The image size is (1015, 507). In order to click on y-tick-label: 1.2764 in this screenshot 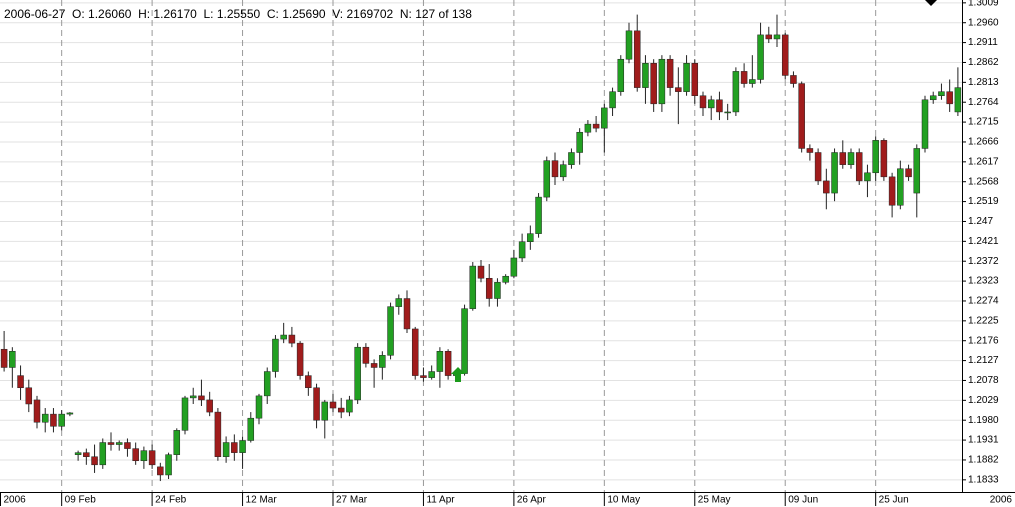, I will do `click(983, 102)`.